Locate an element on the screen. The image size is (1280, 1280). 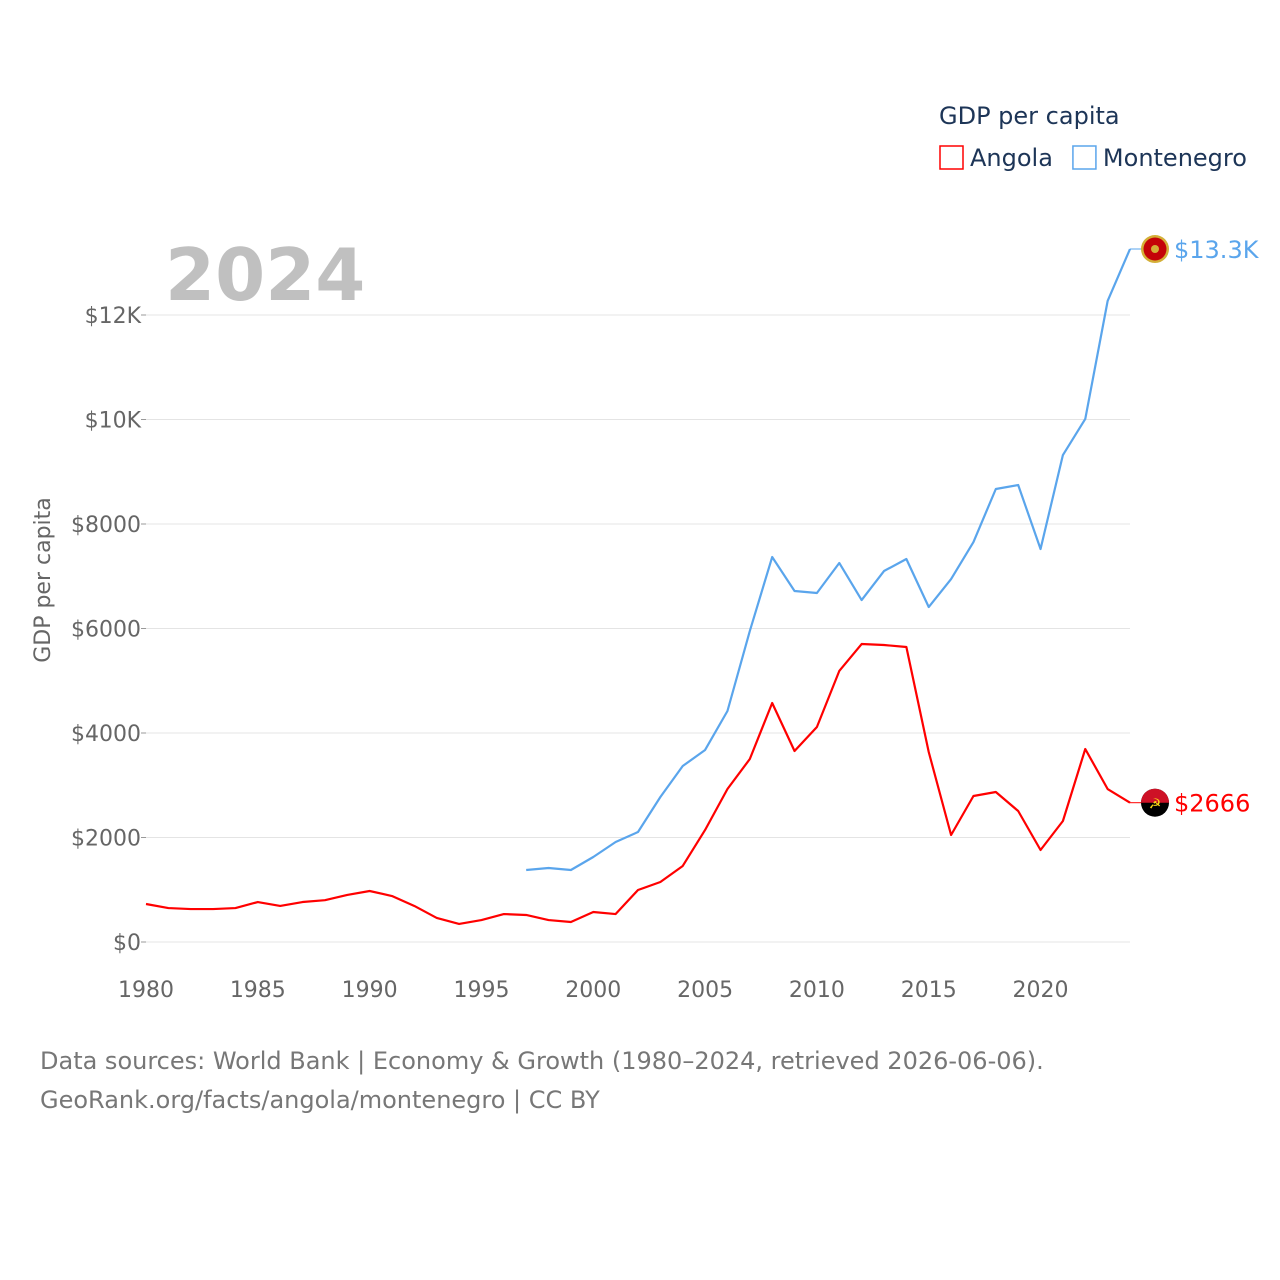
legend-swatch-montenegro is located at coordinates (1084, 157).